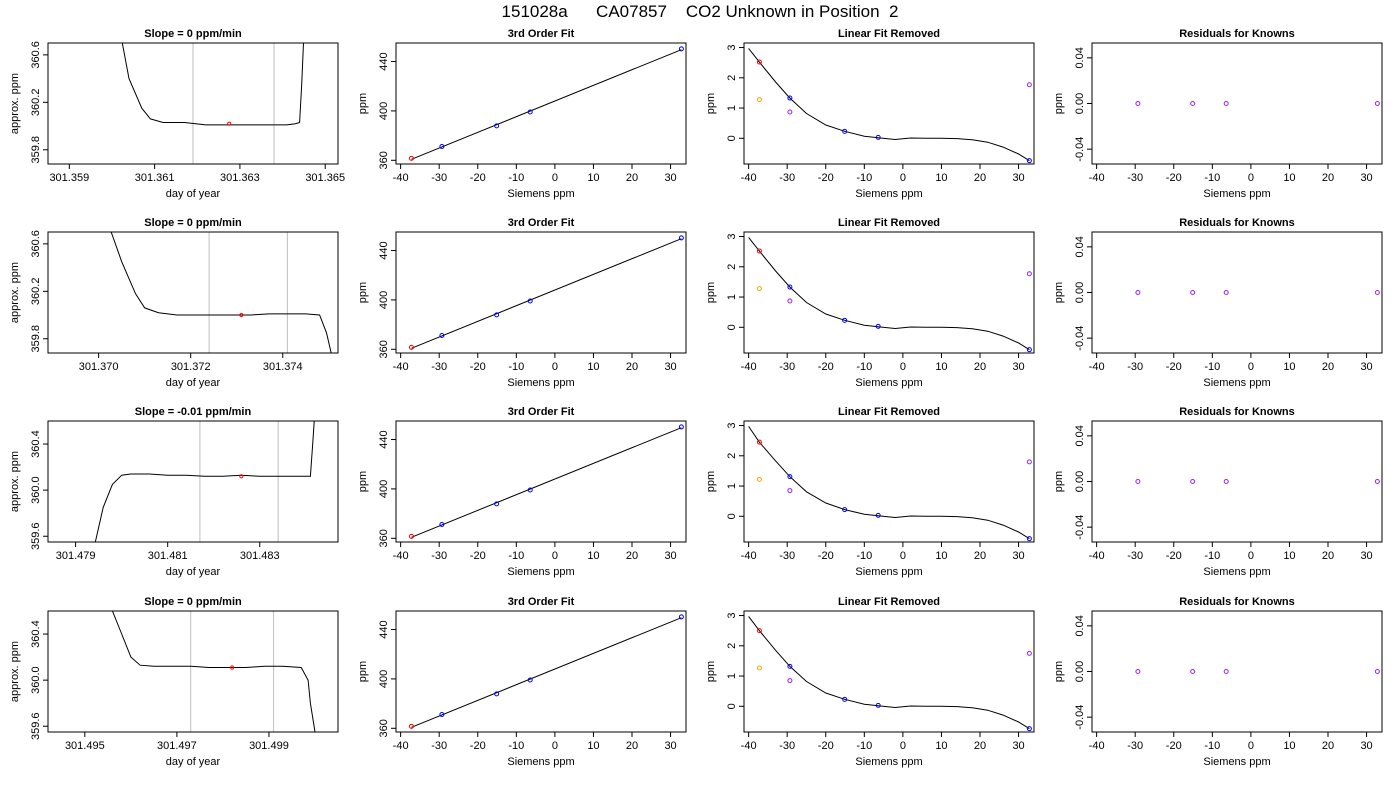 The image size is (1400, 800). I want to click on x-tick-label: 301.372, so click(191, 367).